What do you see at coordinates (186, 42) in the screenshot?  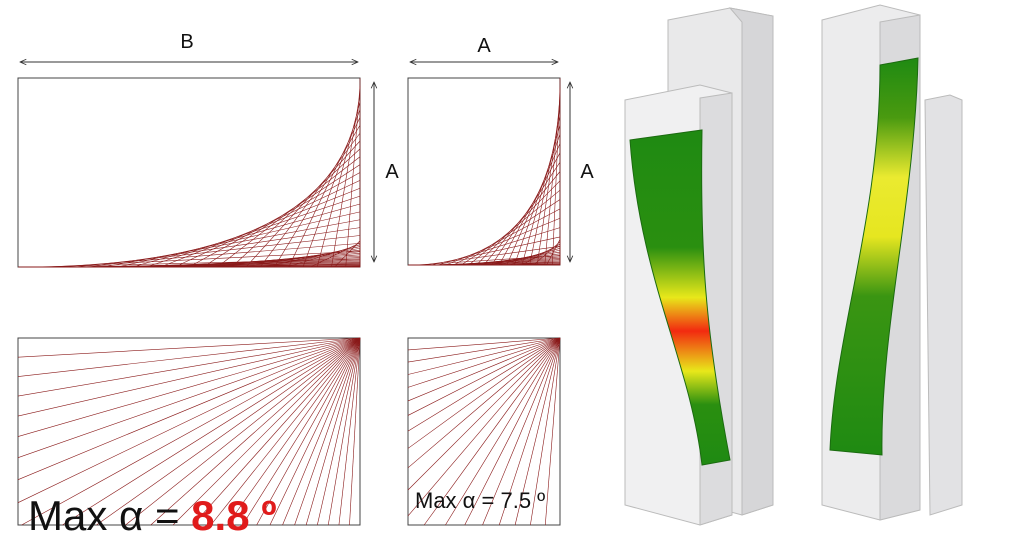 I see `dimension-label: B` at bounding box center [186, 42].